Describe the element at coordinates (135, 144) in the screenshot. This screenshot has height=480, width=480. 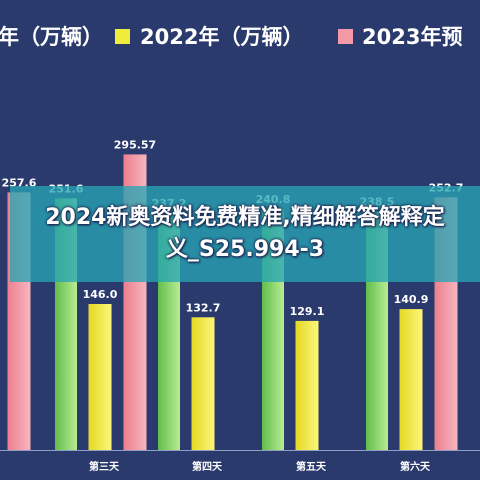
I see `data-label: 295.57` at that location.